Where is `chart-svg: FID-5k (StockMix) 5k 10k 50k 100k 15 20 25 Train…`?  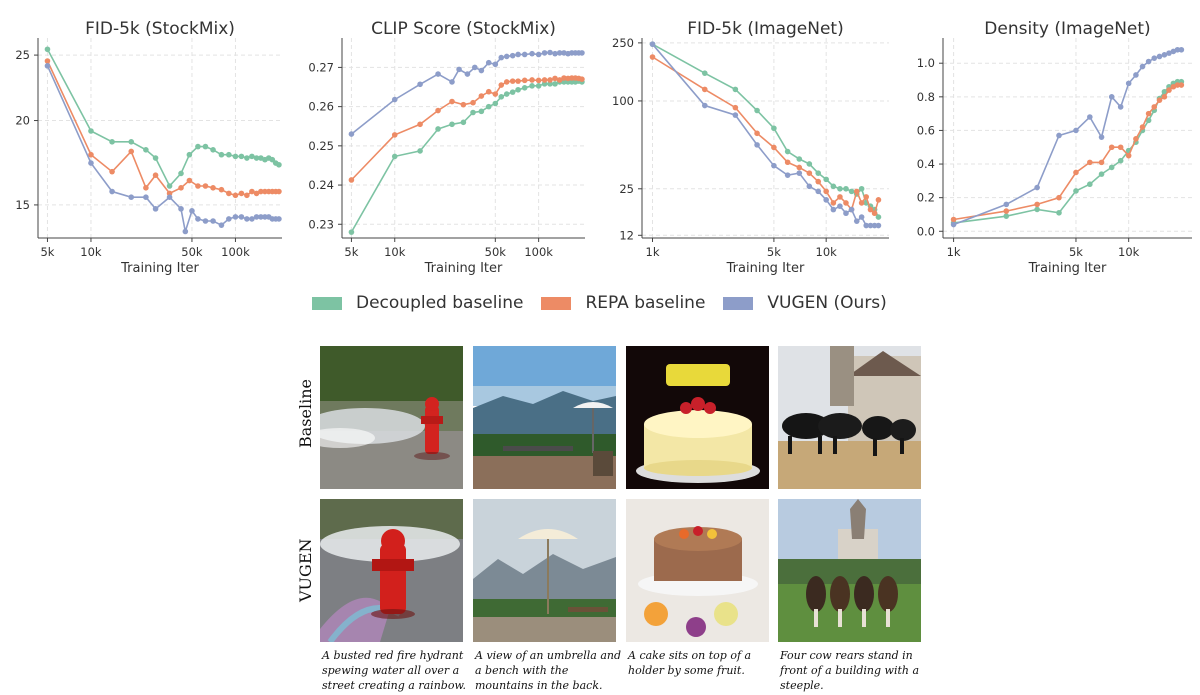 chart-svg: FID-5k (StockMix) 5k 10k 50k 100k 15 20 25 Train… is located at coordinates (148, 147).